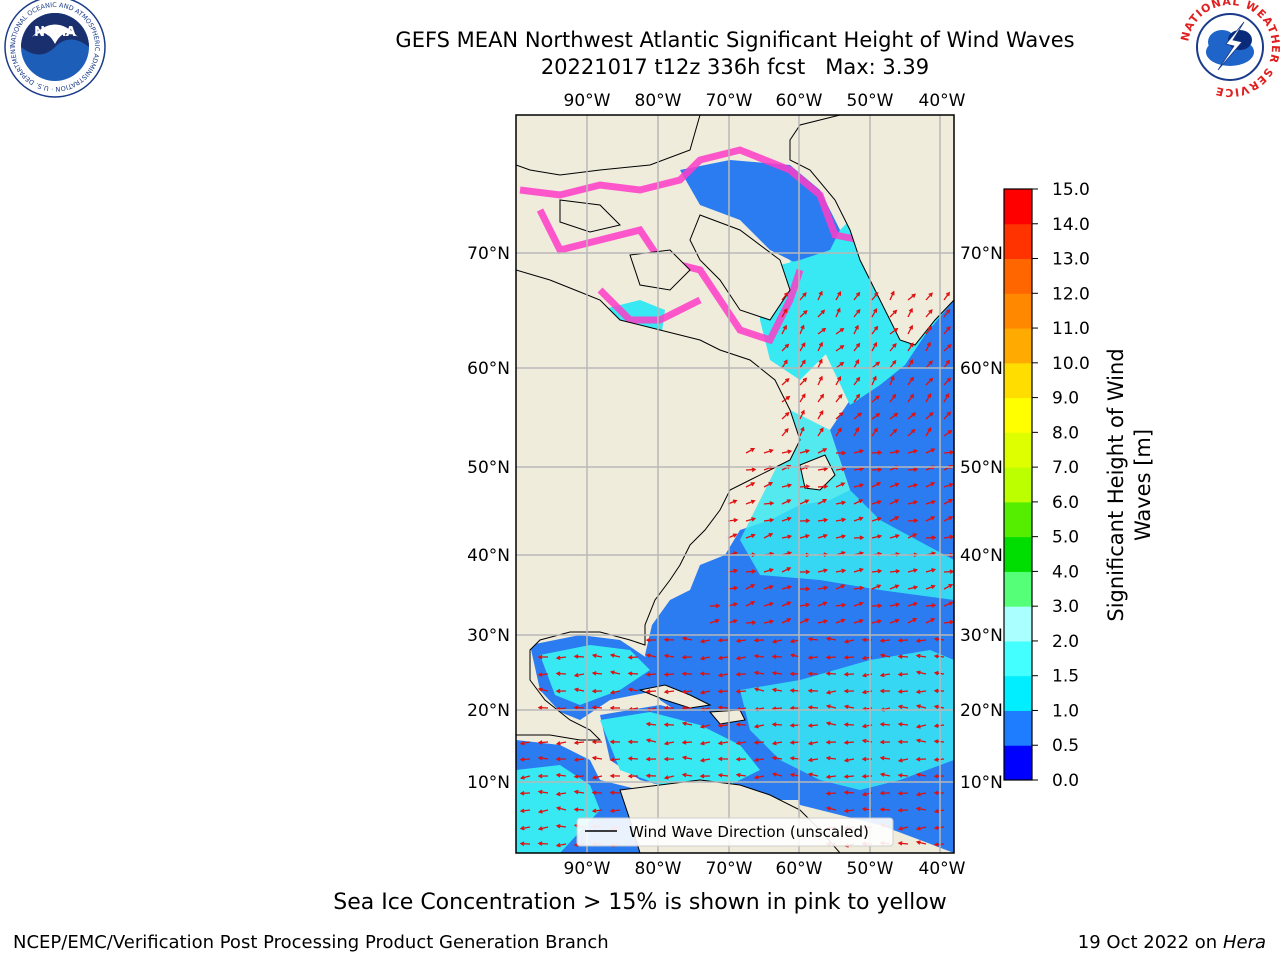 Image resolution: width=1280 pixels, height=960 pixels. I want to click on noaa-logo-text: NOAA, so click(55, 32).